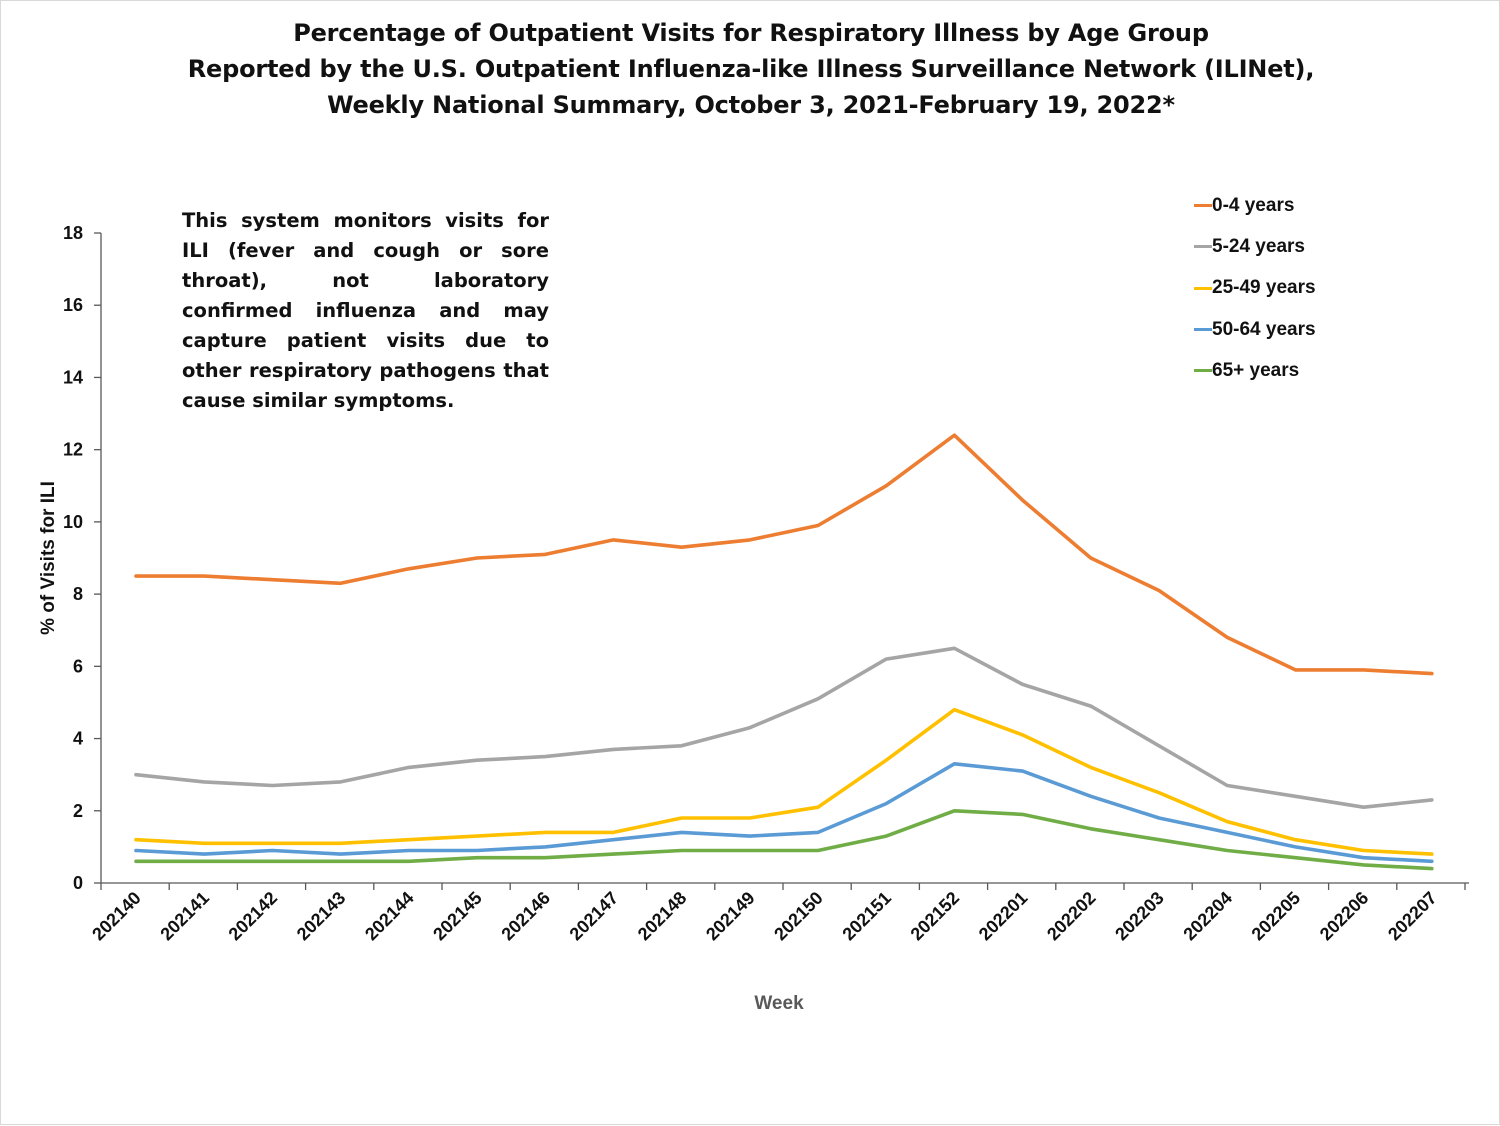 The width and height of the screenshot is (1500, 1126). What do you see at coordinates (73, 233) in the screenshot?
I see `y-tick-label: 18` at bounding box center [73, 233].